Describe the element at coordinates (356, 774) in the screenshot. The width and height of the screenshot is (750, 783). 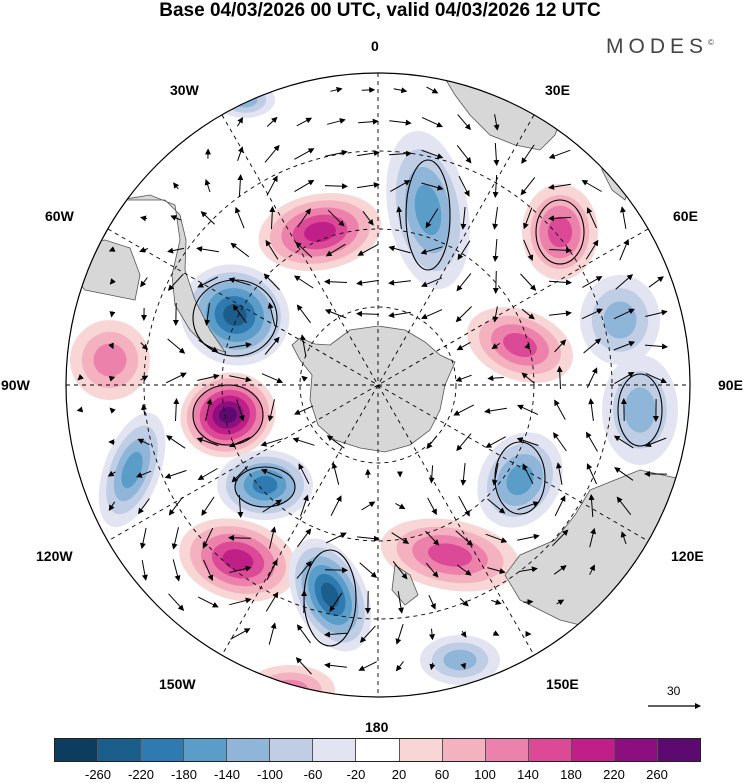
I see `colorbar-tick-label: -20` at that location.